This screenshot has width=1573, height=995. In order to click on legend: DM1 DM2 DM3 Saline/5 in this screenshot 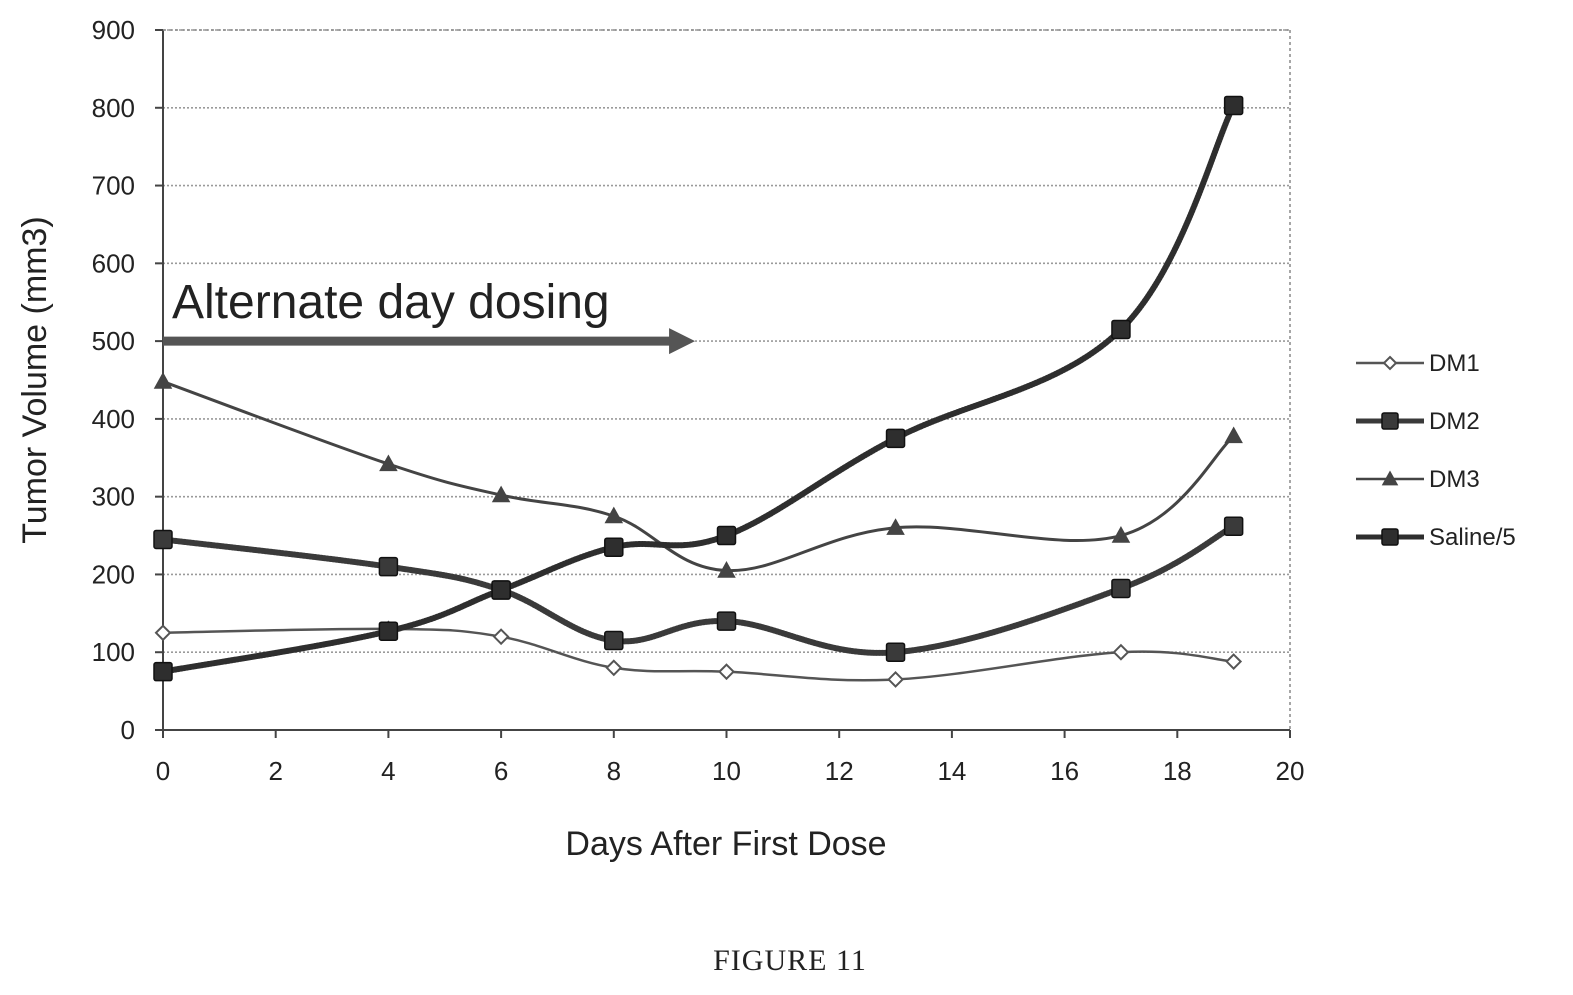, I will do `click(1436, 450)`.